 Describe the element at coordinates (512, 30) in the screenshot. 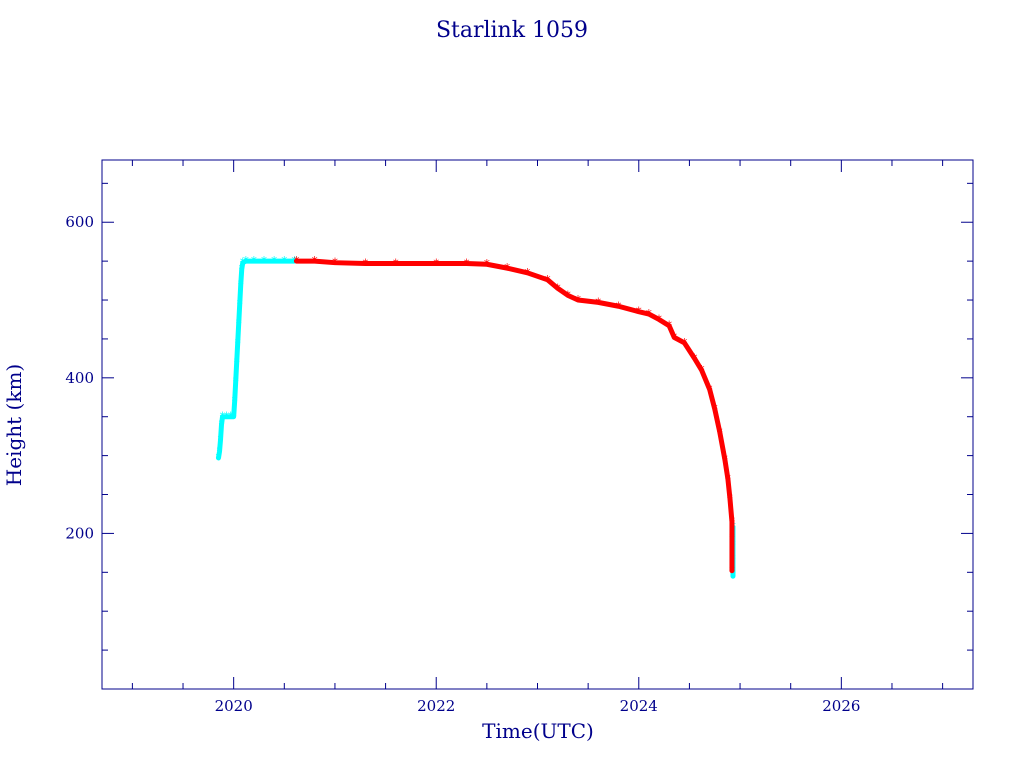

I see `chart-title: Starlink 1059` at that location.